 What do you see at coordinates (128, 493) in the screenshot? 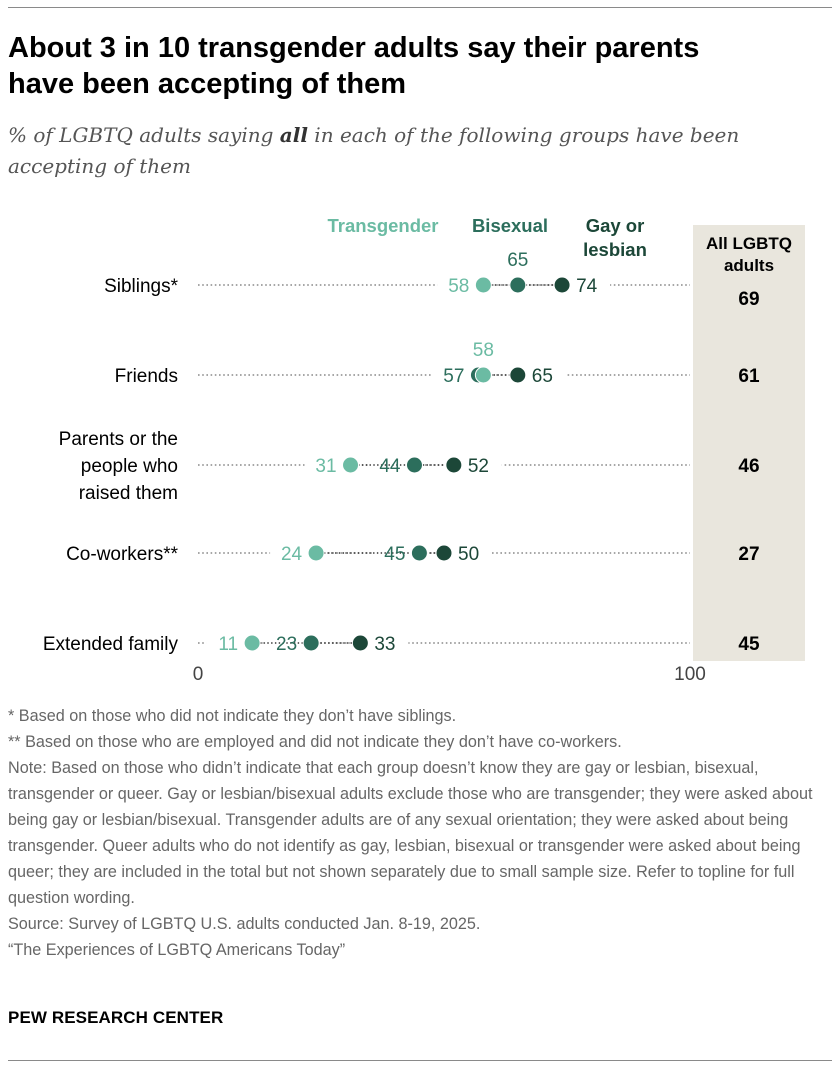
I see `category-label: raised them` at bounding box center [128, 493].